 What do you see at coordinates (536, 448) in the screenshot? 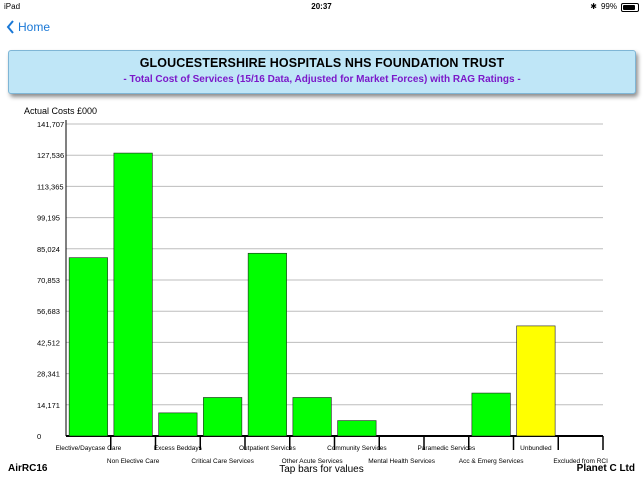
I see `x-tick-label: Unbundled` at bounding box center [536, 448].